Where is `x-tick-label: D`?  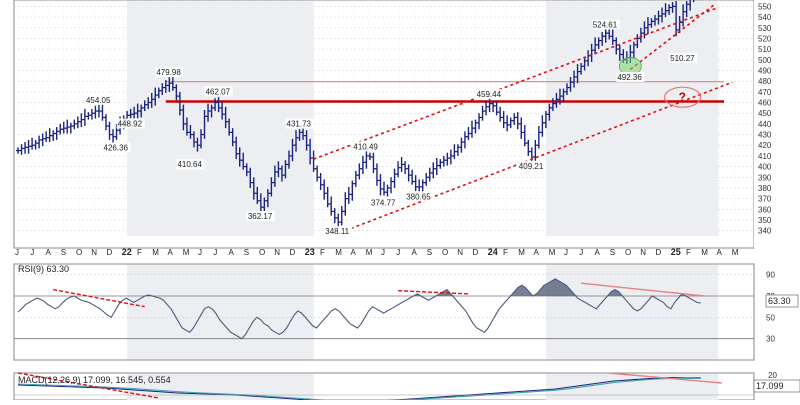 x-tick-label: D is located at coordinates (293, 252).